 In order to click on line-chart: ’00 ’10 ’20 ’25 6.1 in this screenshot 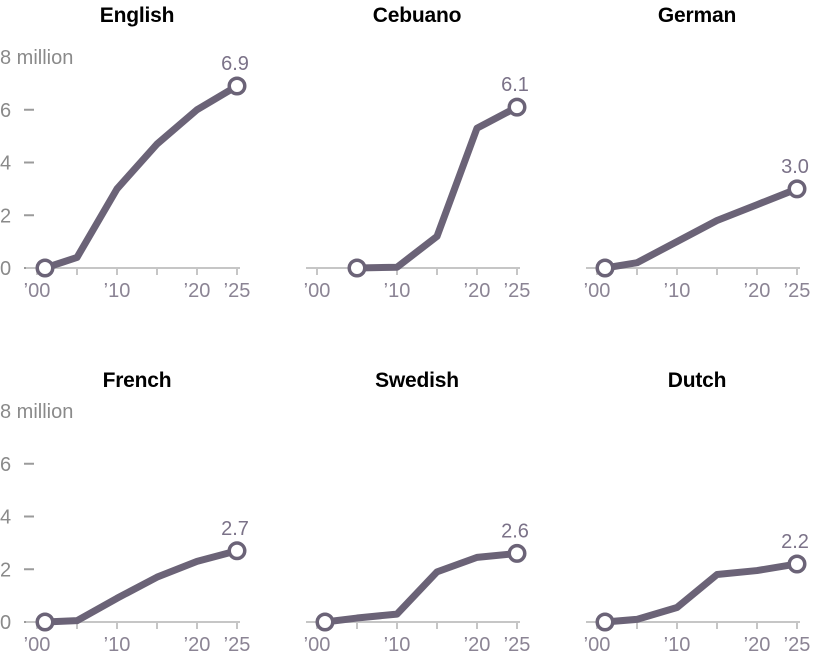, I will do `click(417, 188)`.